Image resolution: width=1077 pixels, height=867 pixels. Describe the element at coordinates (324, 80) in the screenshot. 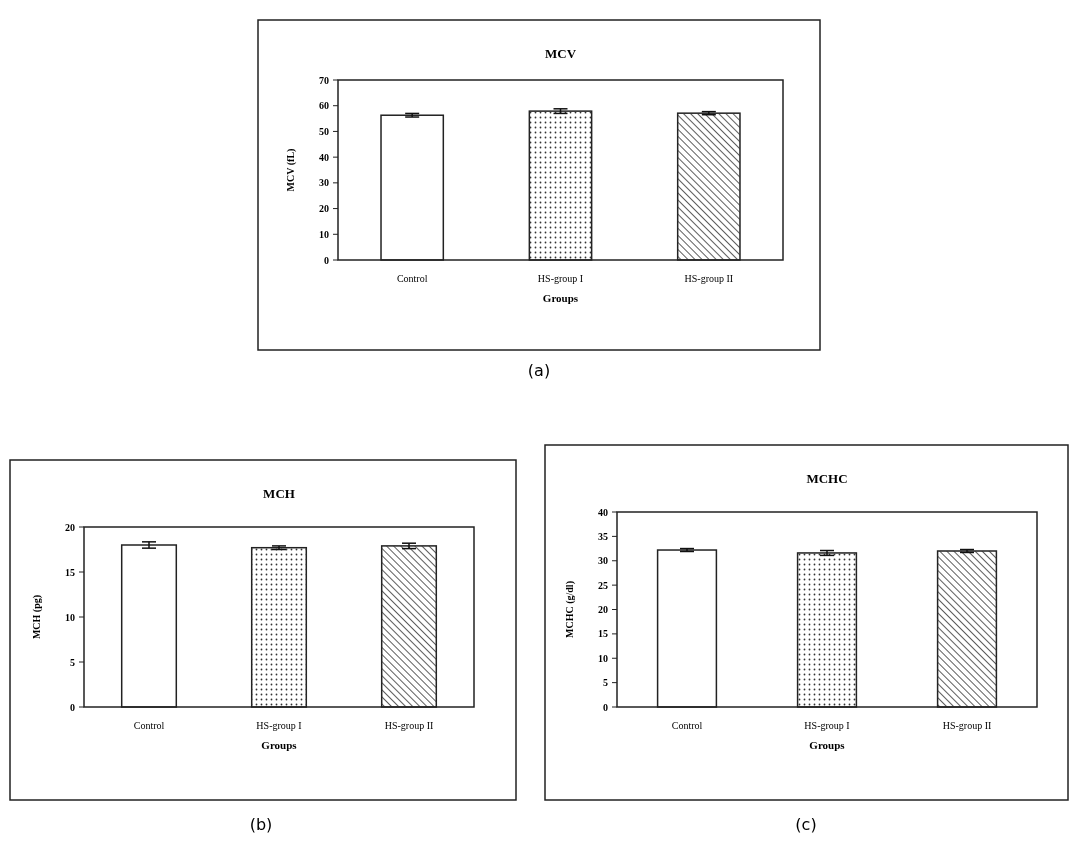

I see `y-tick-label: 70` at that location.